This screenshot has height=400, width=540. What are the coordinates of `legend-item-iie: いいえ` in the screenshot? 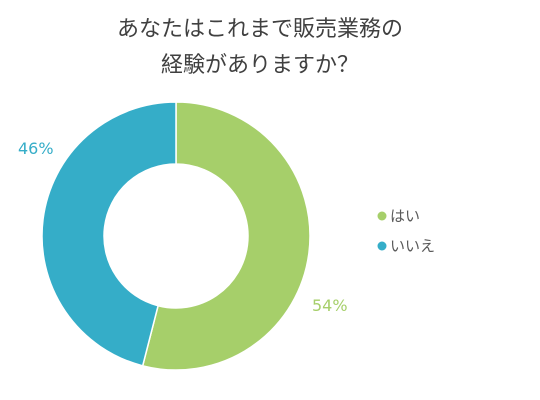 It's located at (406, 246).